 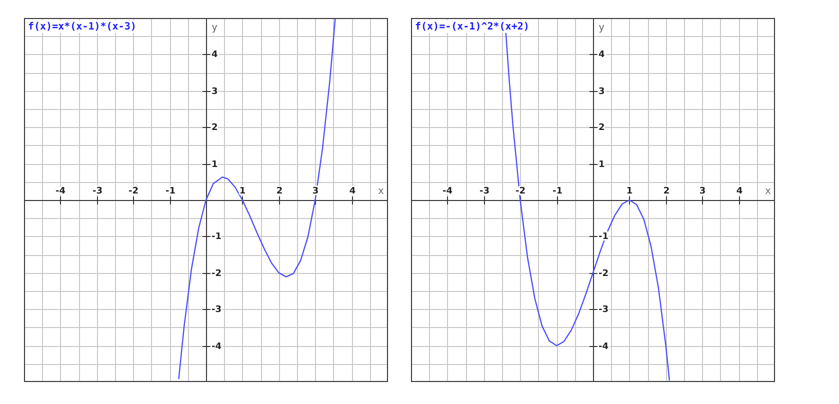 What do you see at coordinates (217, 237) in the screenshot?
I see `y-tick-label: -1` at bounding box center [217, 237].